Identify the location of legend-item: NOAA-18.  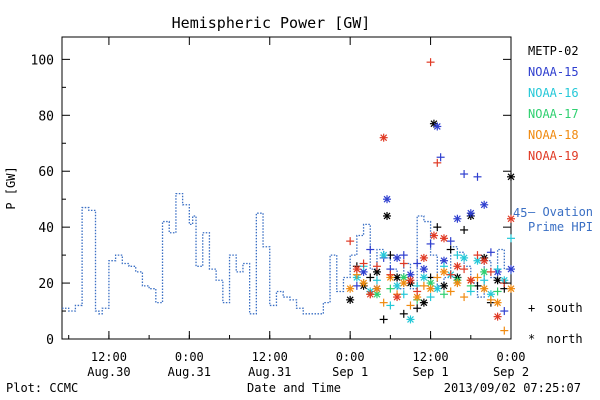
(553, 135).